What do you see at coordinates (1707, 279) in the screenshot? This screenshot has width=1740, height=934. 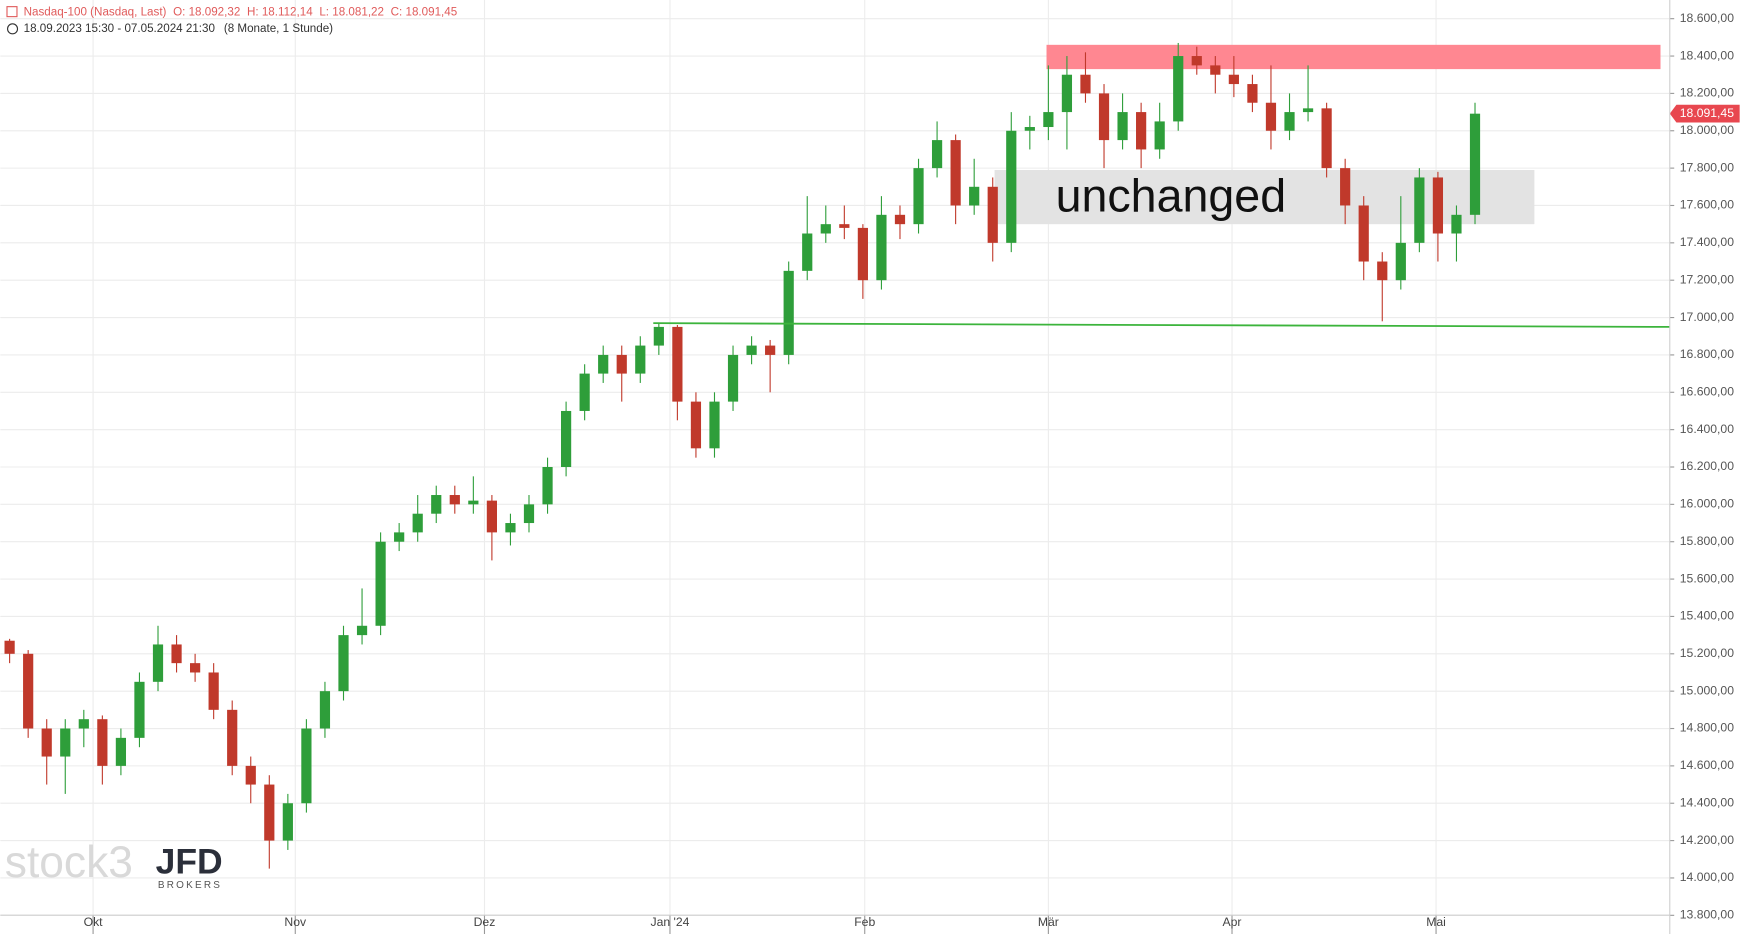 I see `y-tick-label: 17.200,00` at bounding box center [1707, 279].